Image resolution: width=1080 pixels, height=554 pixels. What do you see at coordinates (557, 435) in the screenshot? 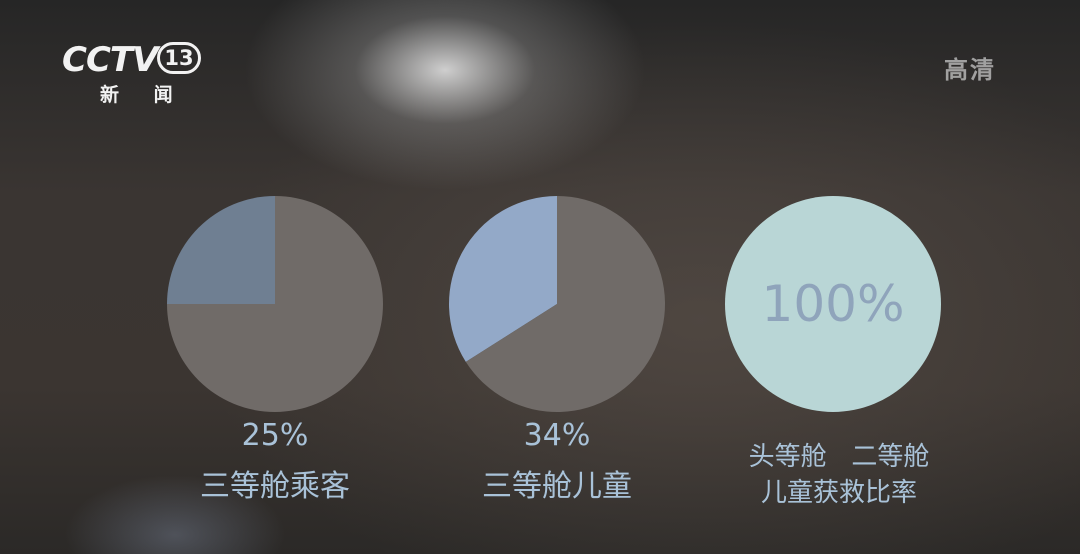
I see `pie2-percent-label: 34%` at bounding box center [557, 435].